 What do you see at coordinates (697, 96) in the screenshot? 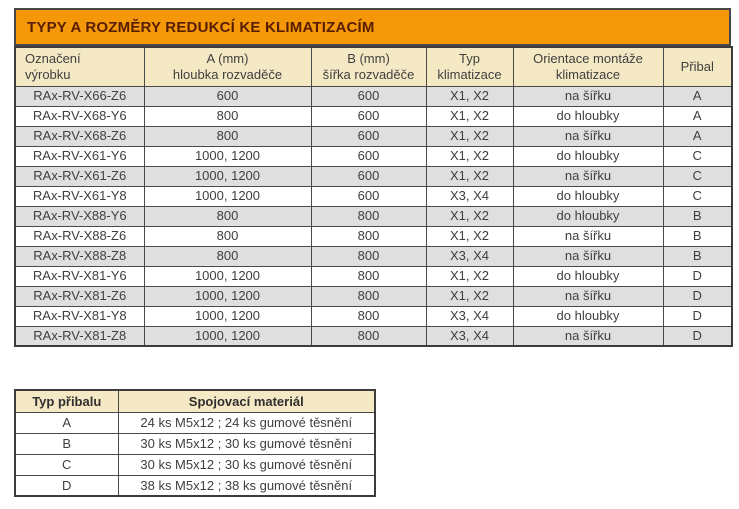
I see `table-cell: A` at bounding box center [697, 96].